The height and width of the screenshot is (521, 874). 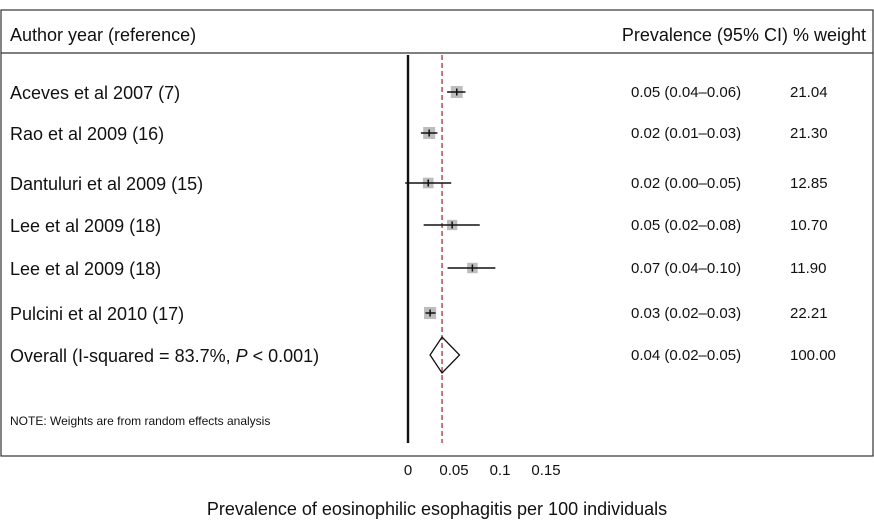 What do you see at coordinates (87, 134) in the screenshot?
I see `study-label: Rao et al 2009 (16)` at bounding box center [87, 134].